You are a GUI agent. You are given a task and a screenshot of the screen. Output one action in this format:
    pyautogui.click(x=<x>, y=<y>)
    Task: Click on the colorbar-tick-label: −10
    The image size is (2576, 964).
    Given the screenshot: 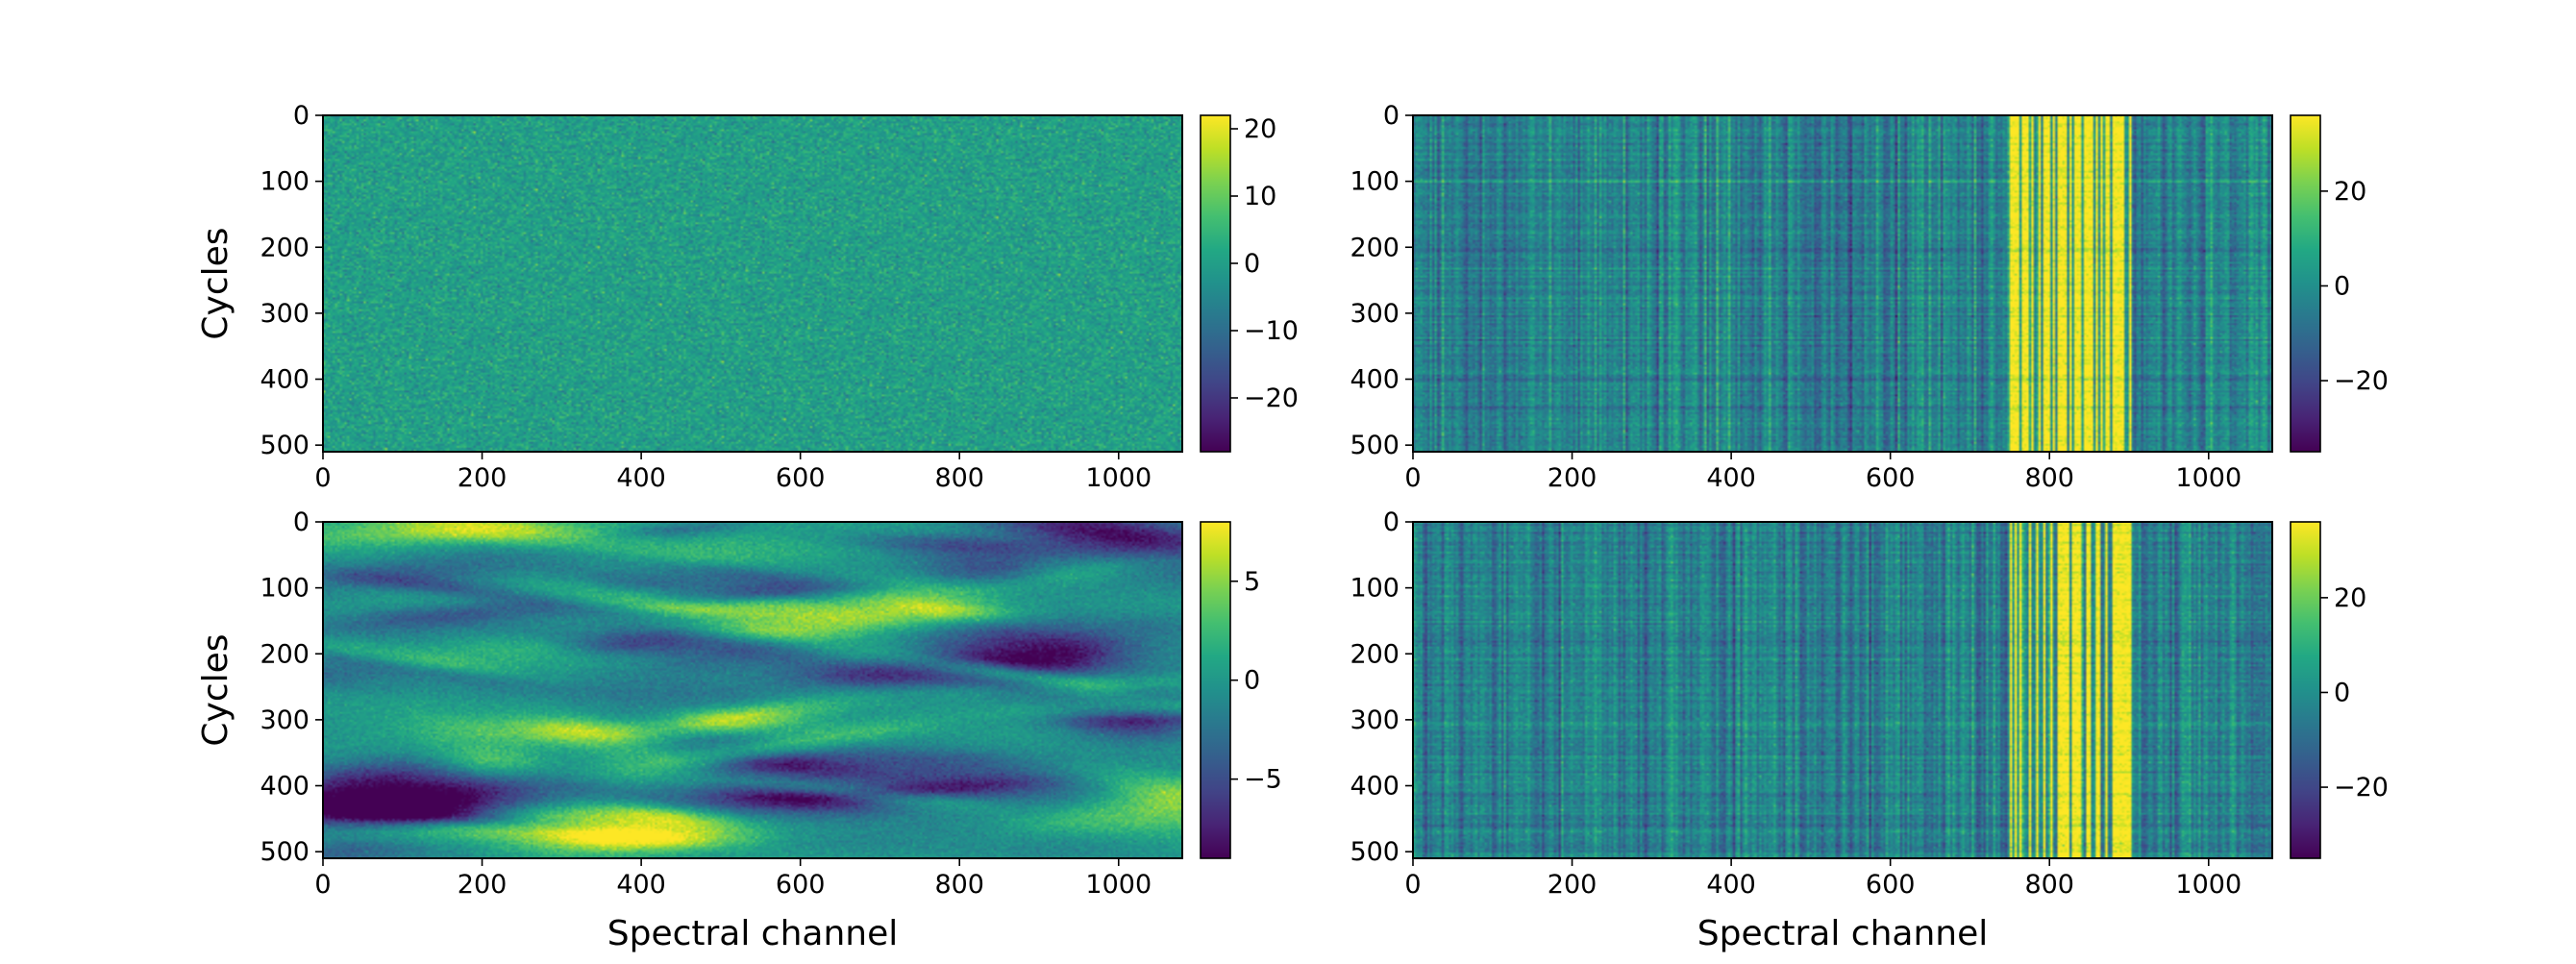 What is the action you would take?
    pyautogui.click(x=1271, y=331)
    